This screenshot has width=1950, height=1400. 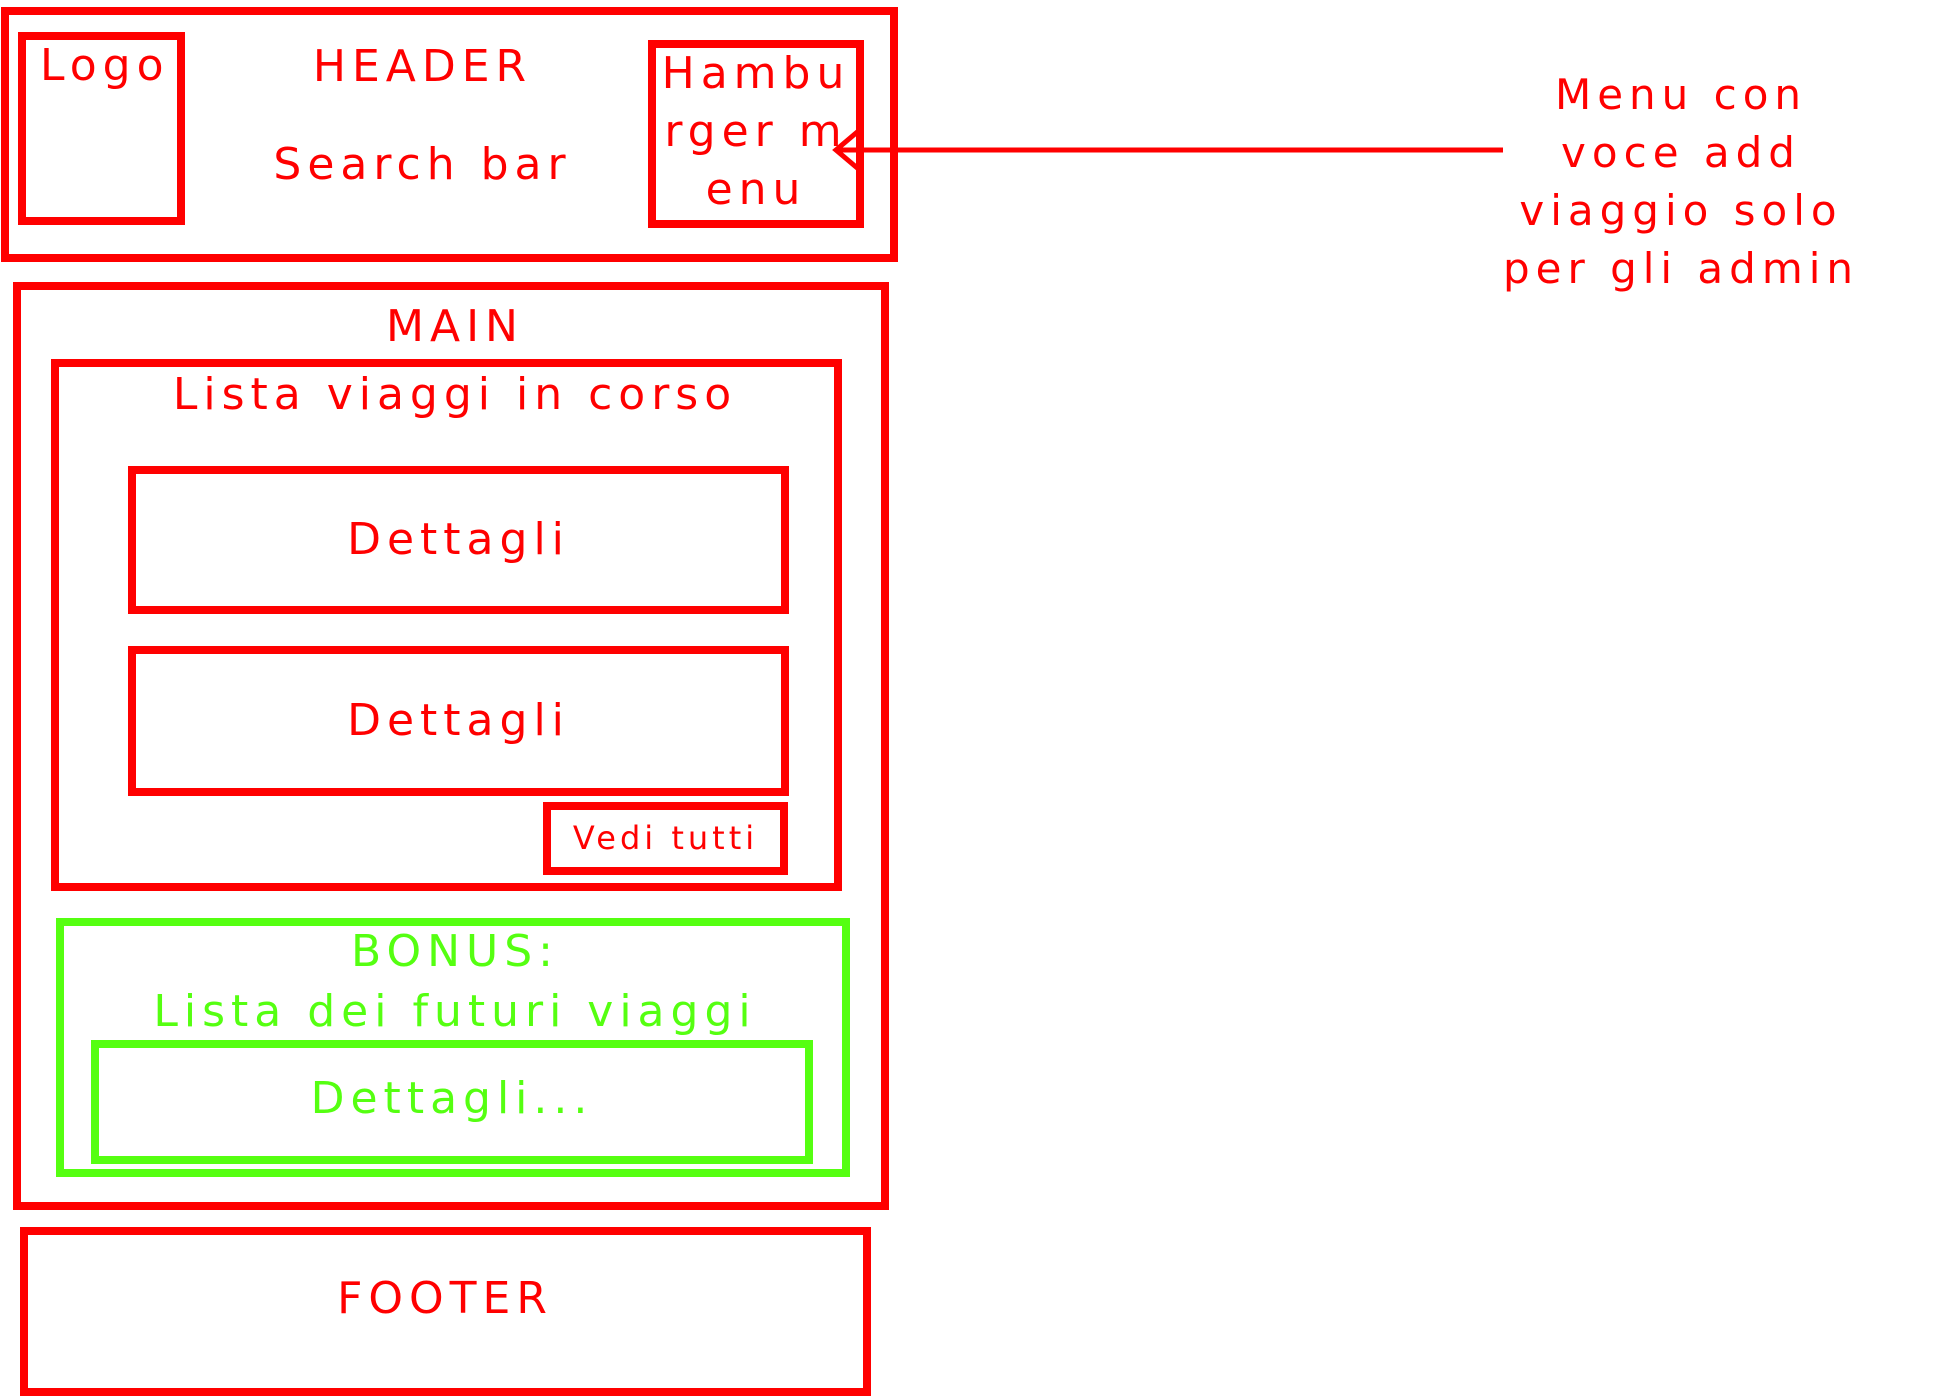 What do you see at coordinates (455, 951) in the screenshot?
I see `bonus-title: BONUS:` at bounding box center [455, 951].